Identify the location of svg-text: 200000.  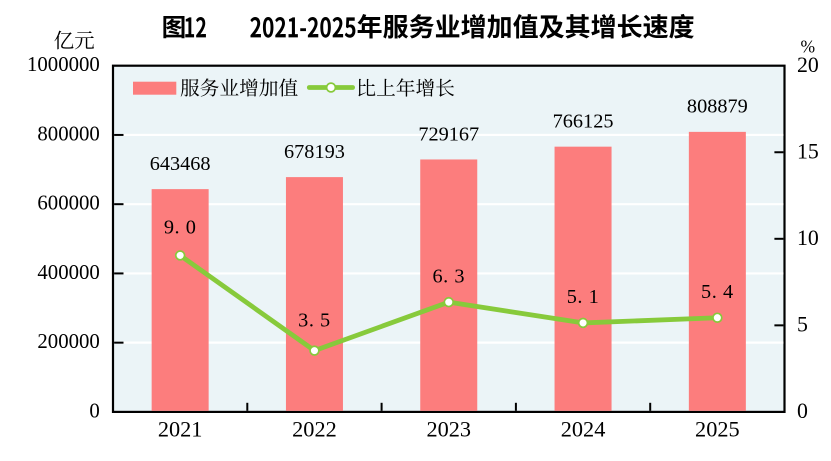
(68, 341).